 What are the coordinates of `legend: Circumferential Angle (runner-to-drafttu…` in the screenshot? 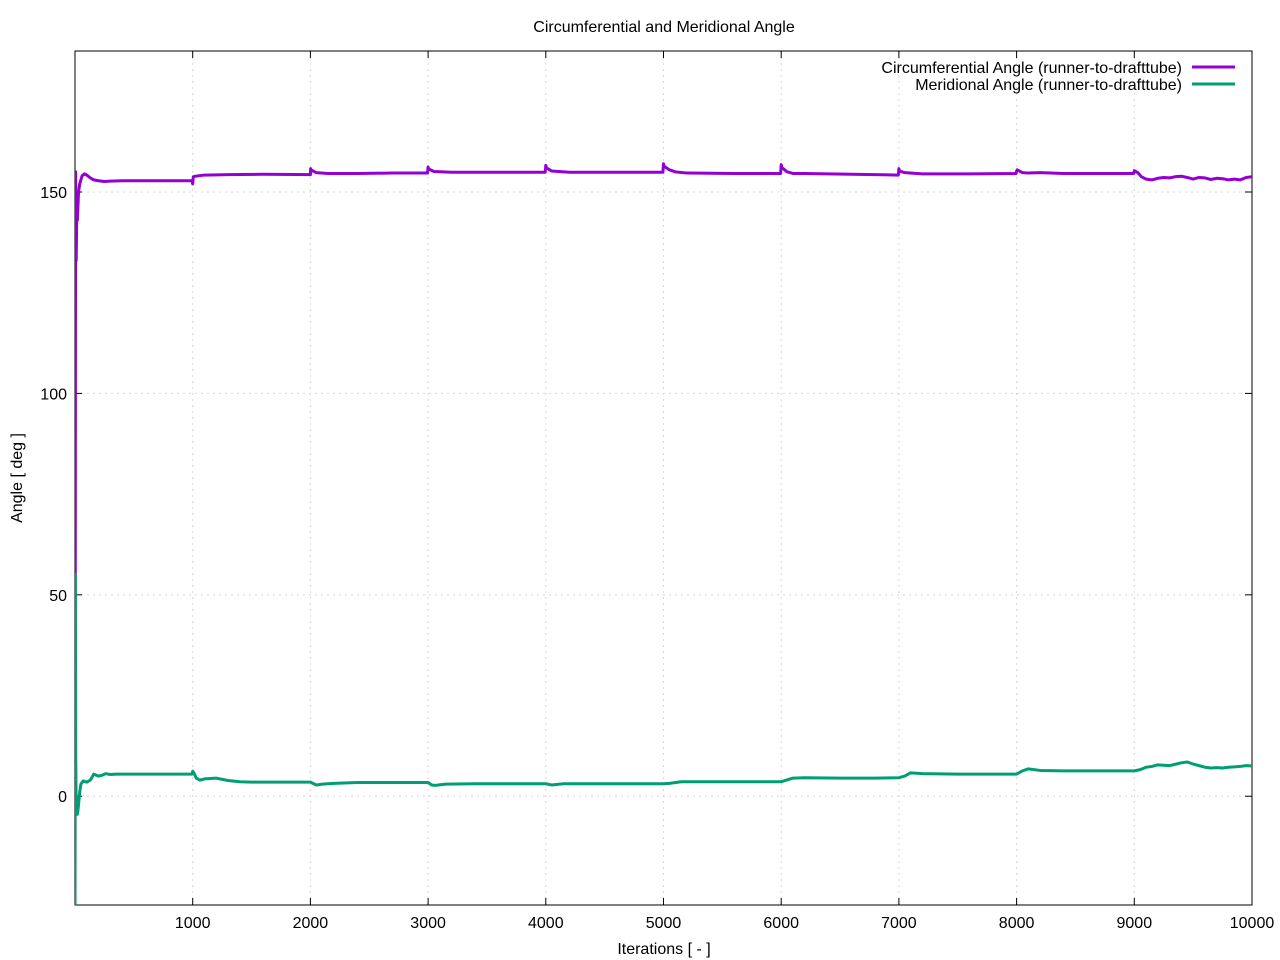 It's located at (1058, 77).